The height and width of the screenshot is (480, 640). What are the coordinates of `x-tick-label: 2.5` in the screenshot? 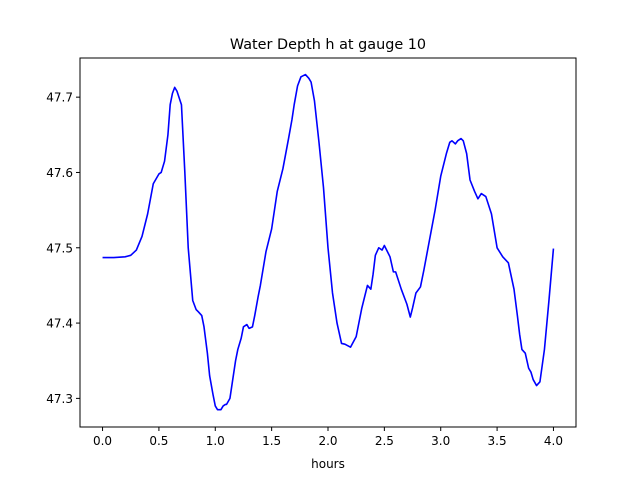 It's located at (384, 441).